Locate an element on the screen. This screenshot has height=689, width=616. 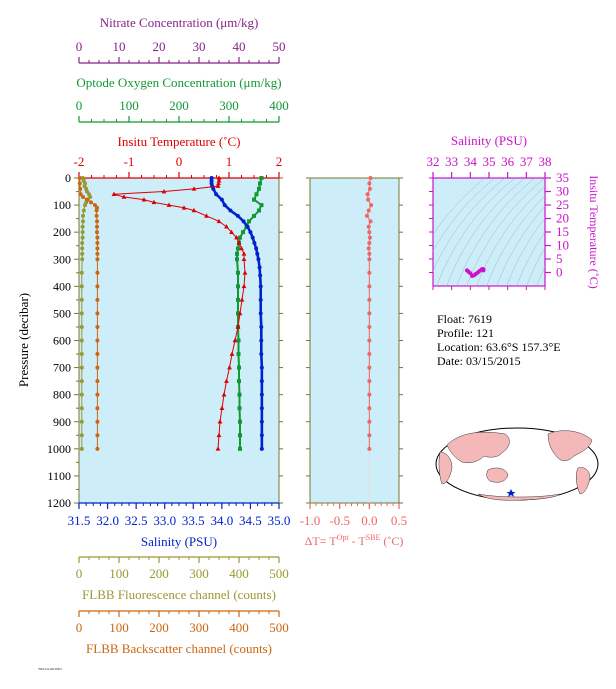
pressure-tick-label: 1100 is located at coordinates (59, 476).